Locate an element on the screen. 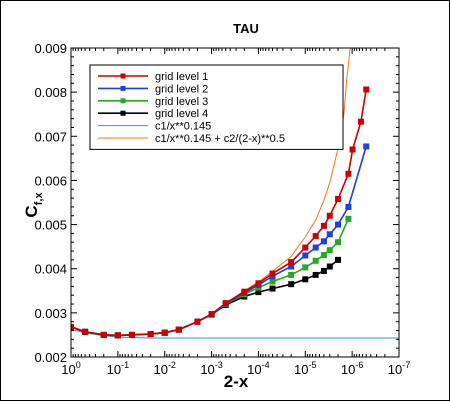 The image size is (450, 402). y-axis-title-main: C is located at coordinates (31, 211).